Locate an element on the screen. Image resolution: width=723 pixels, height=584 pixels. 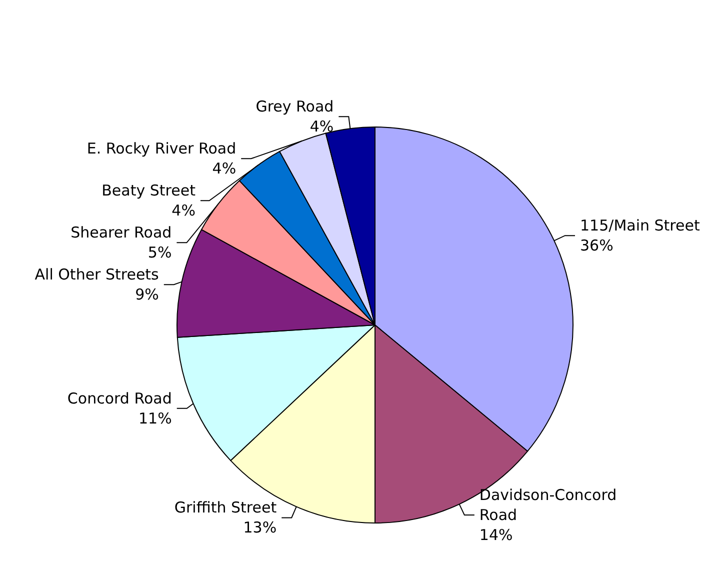
data-label: 14% is located at coordinates (496, 535).